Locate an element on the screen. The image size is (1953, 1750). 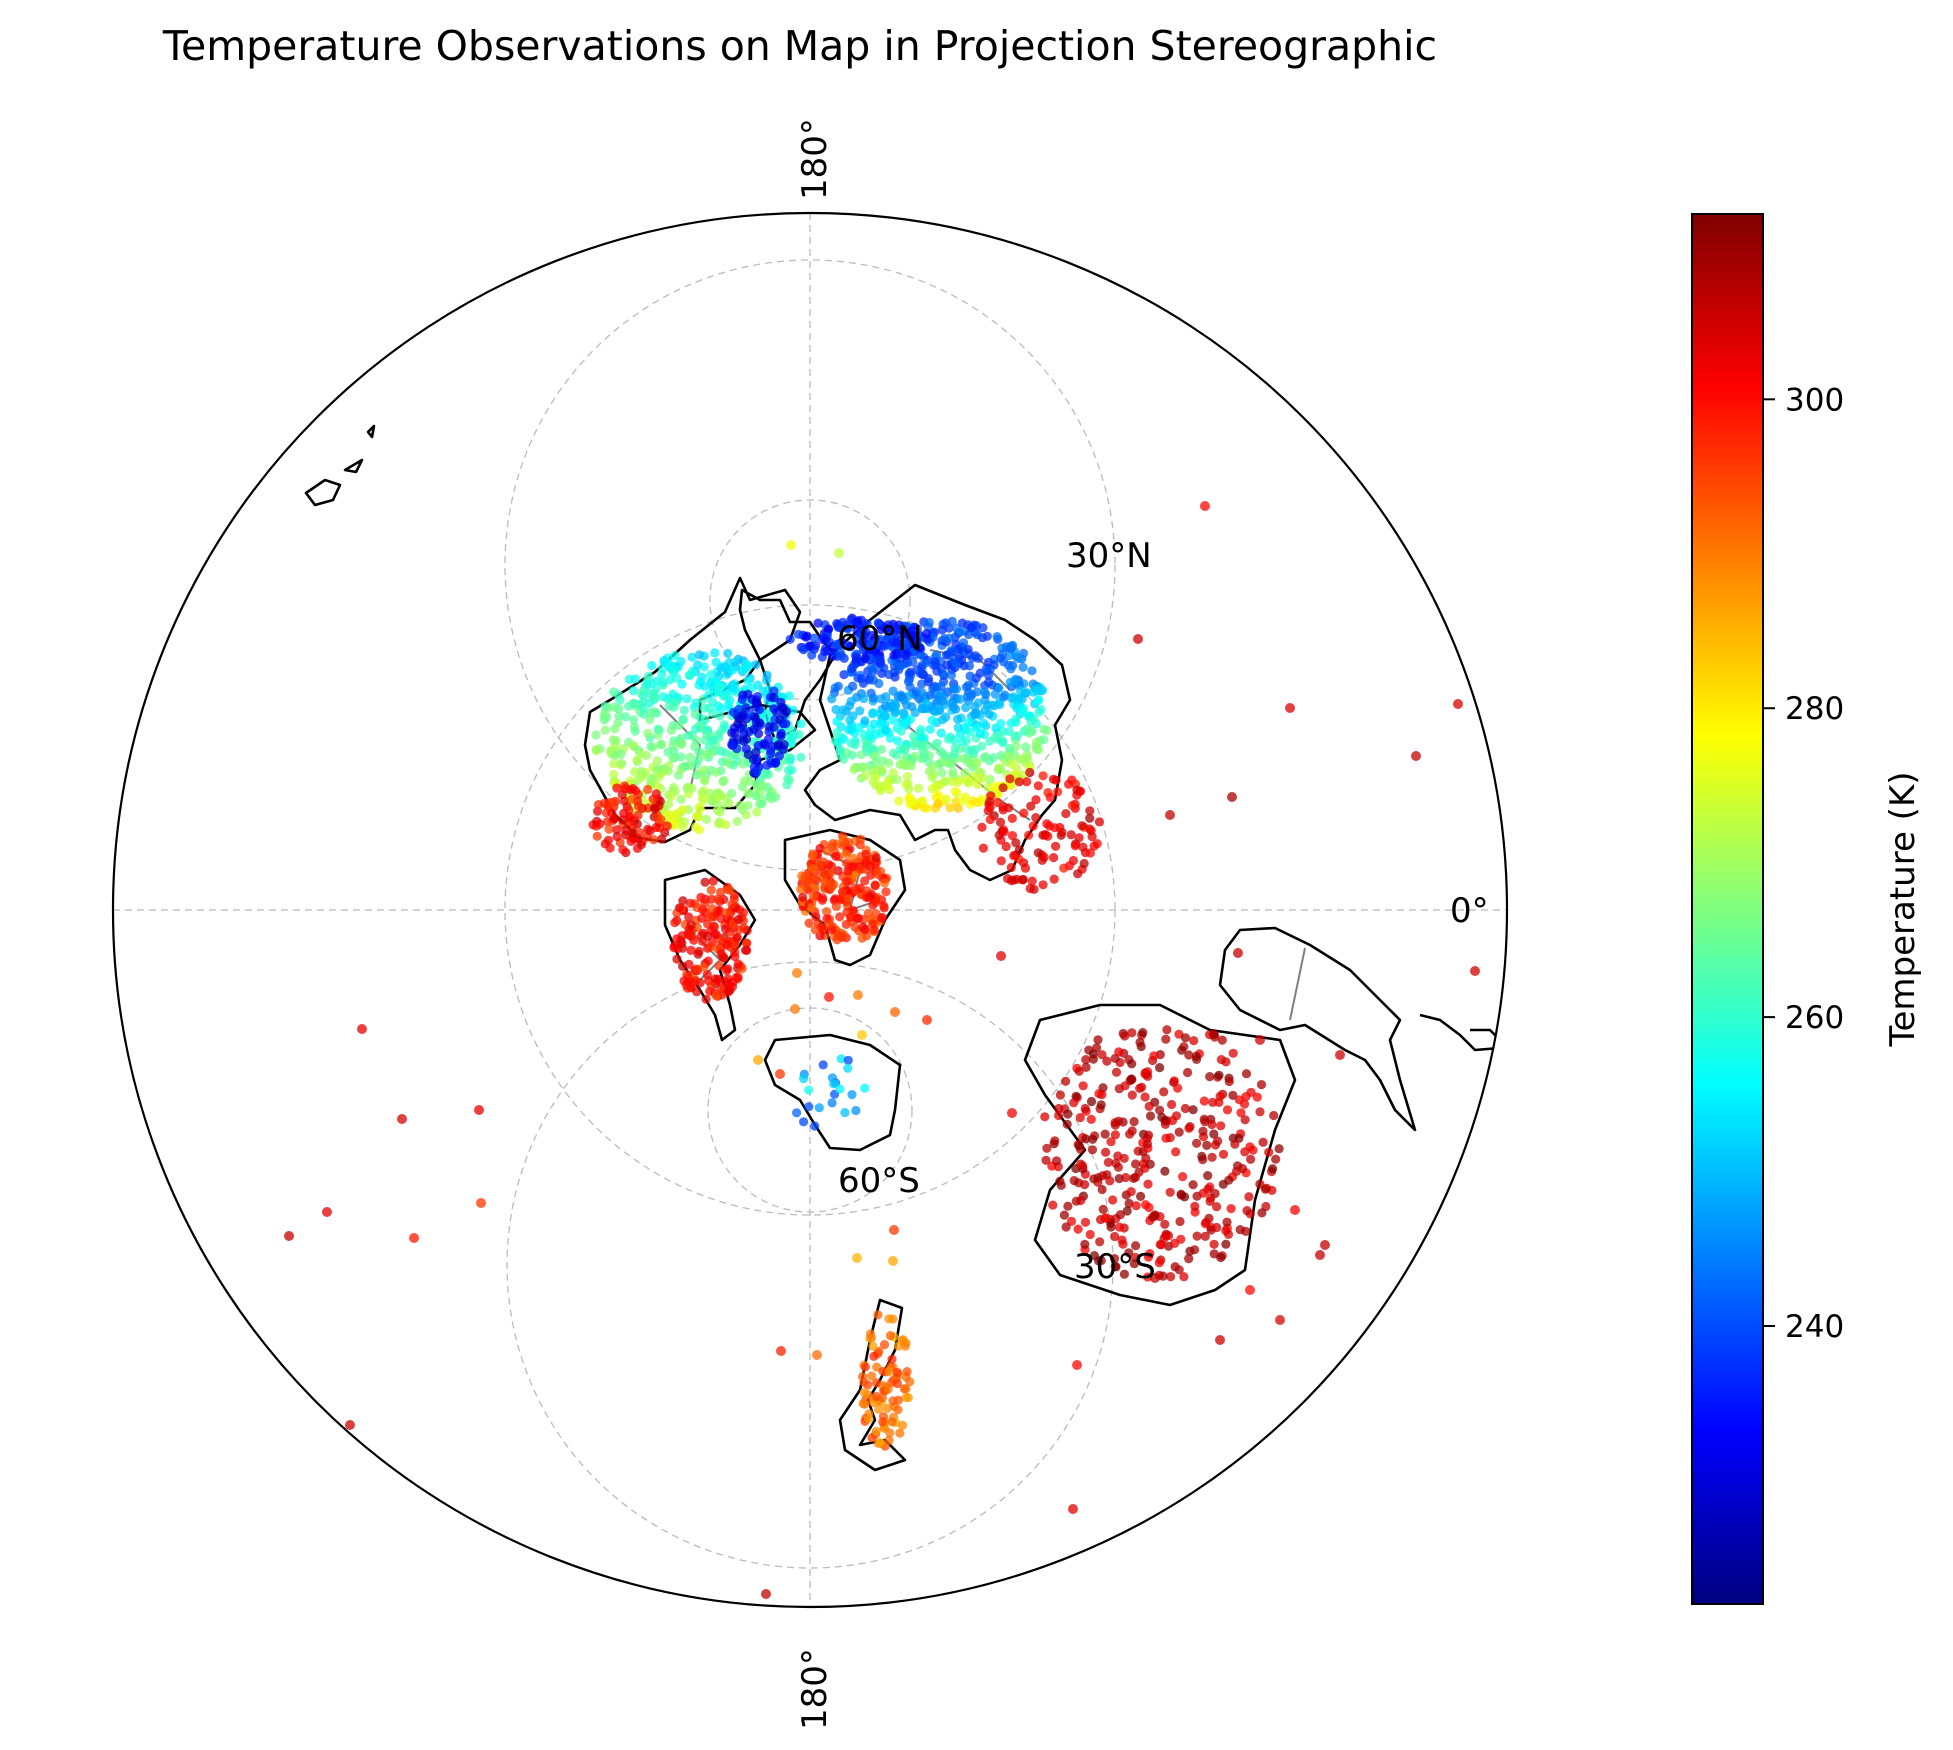
colorbar-tick-label: 240 is located at coordinates (1814, 1327).